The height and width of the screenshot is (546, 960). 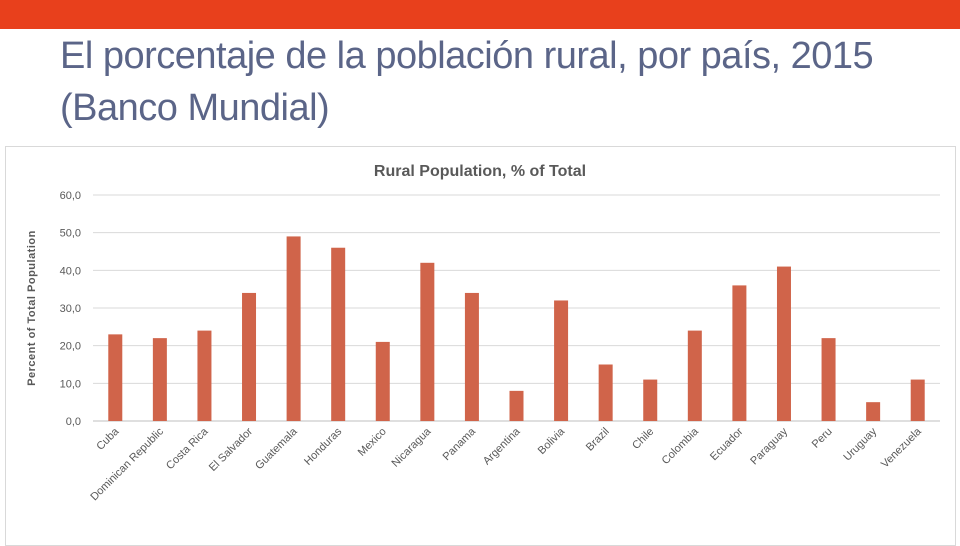 I want to click on x-tick-label: Cuba, so click(x=108, y=439).